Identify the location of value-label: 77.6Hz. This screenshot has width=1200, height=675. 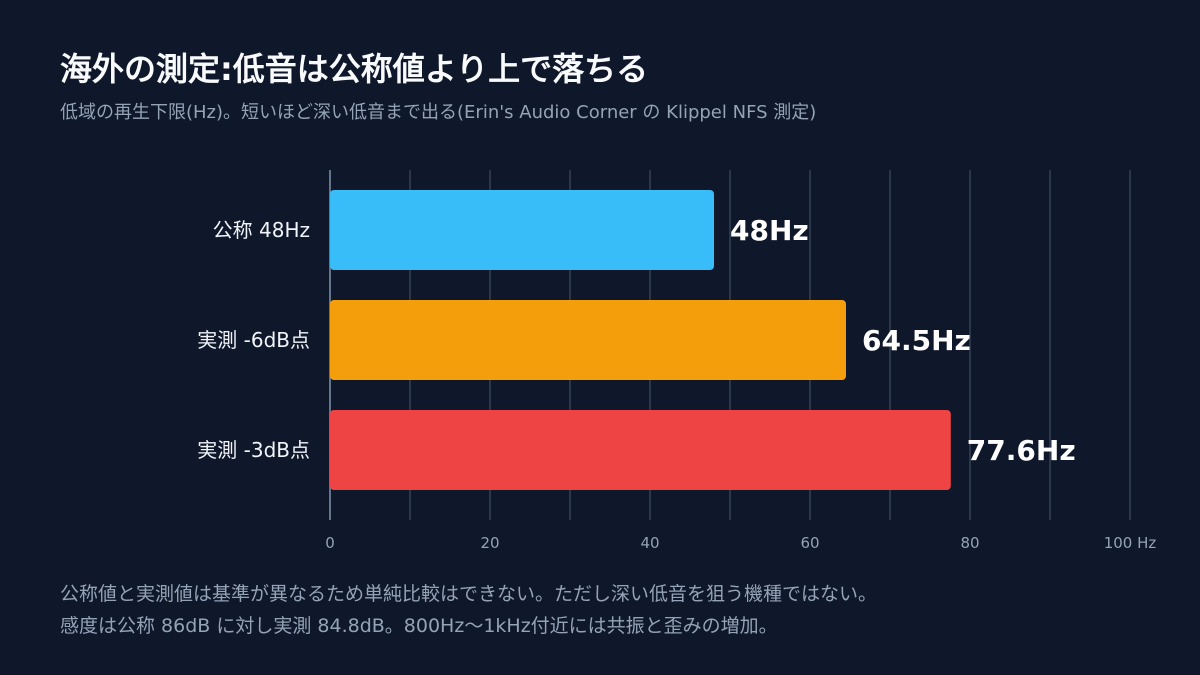
(1021, 450).